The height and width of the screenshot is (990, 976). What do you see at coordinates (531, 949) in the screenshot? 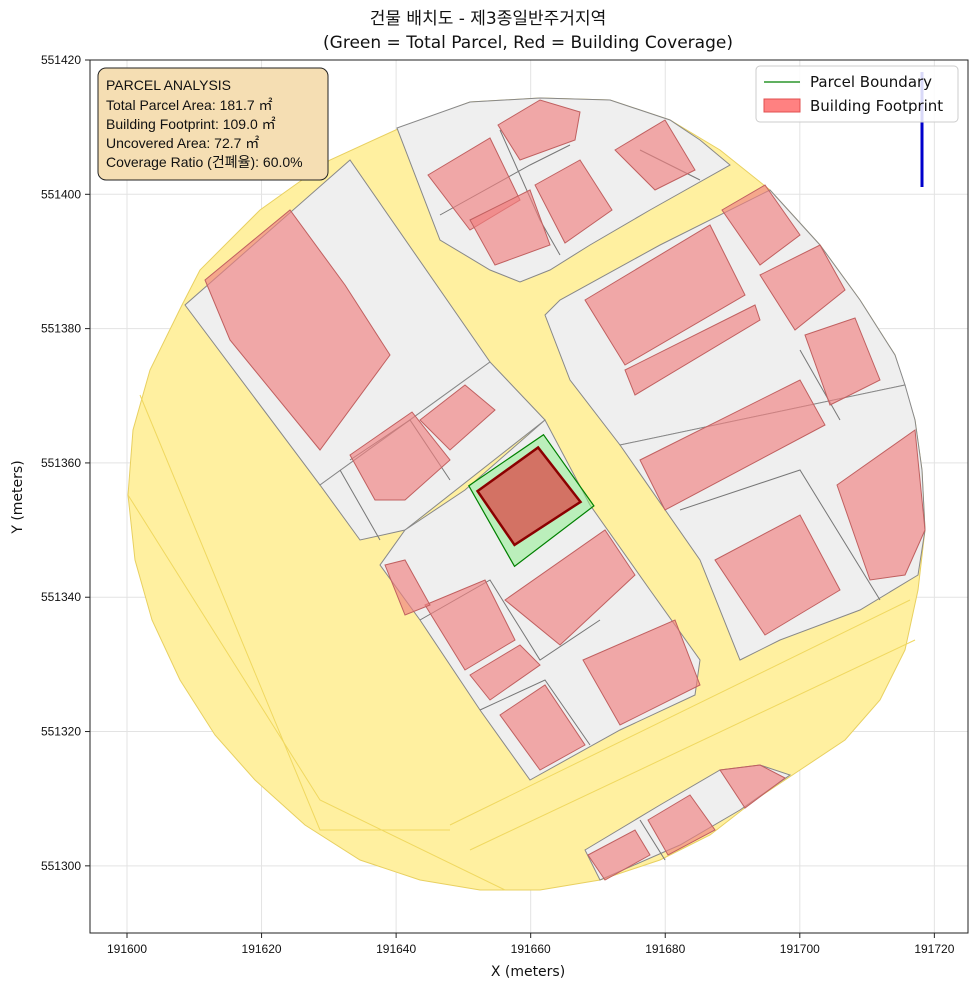
I see `x-tick-label: 191660` at bounding box center [531, 949].